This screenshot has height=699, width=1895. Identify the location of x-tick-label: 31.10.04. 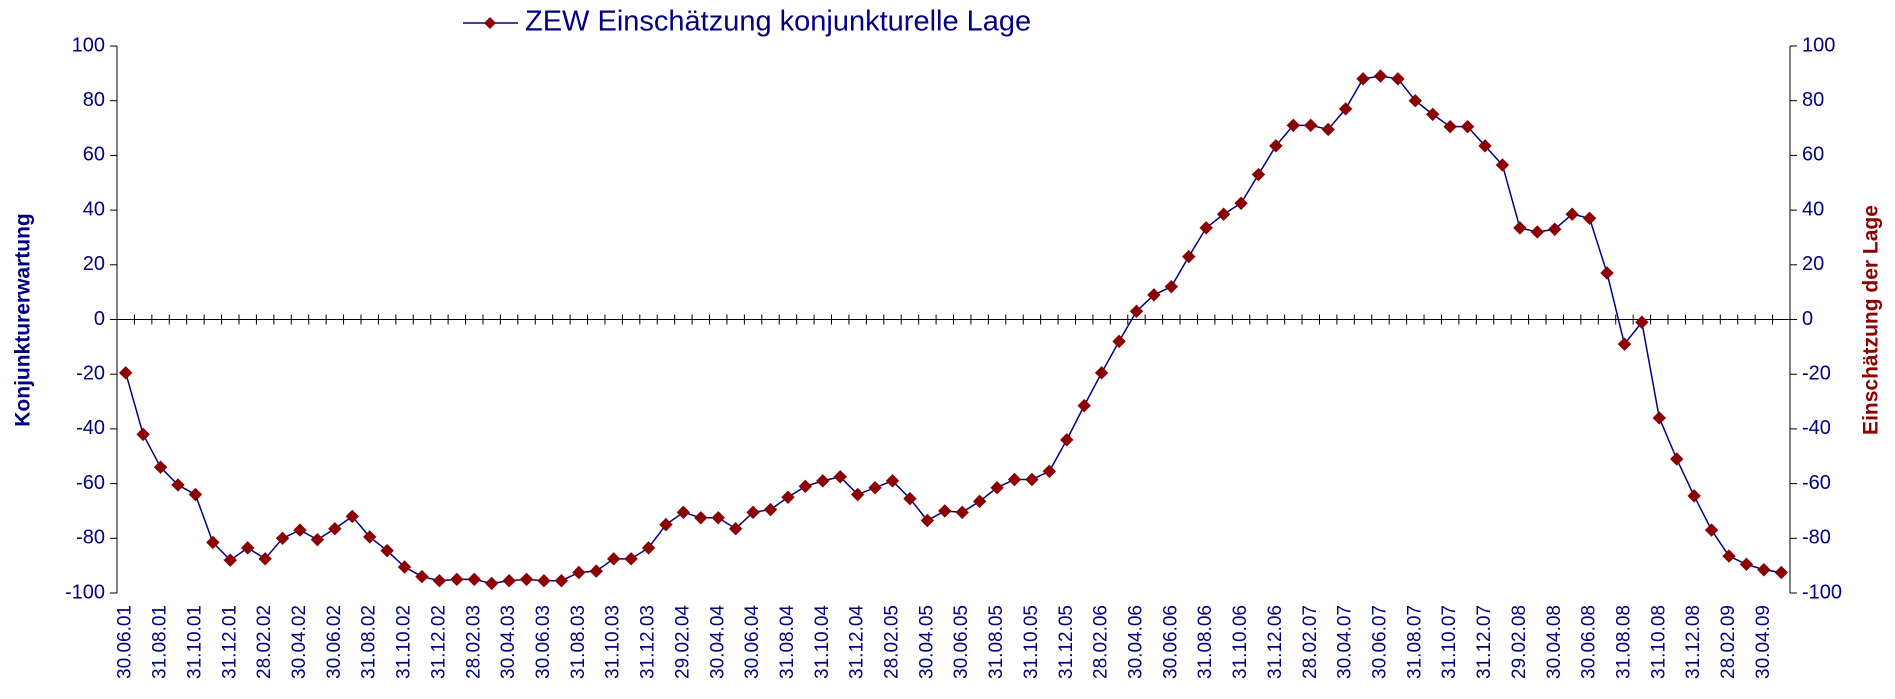
(822, 642).